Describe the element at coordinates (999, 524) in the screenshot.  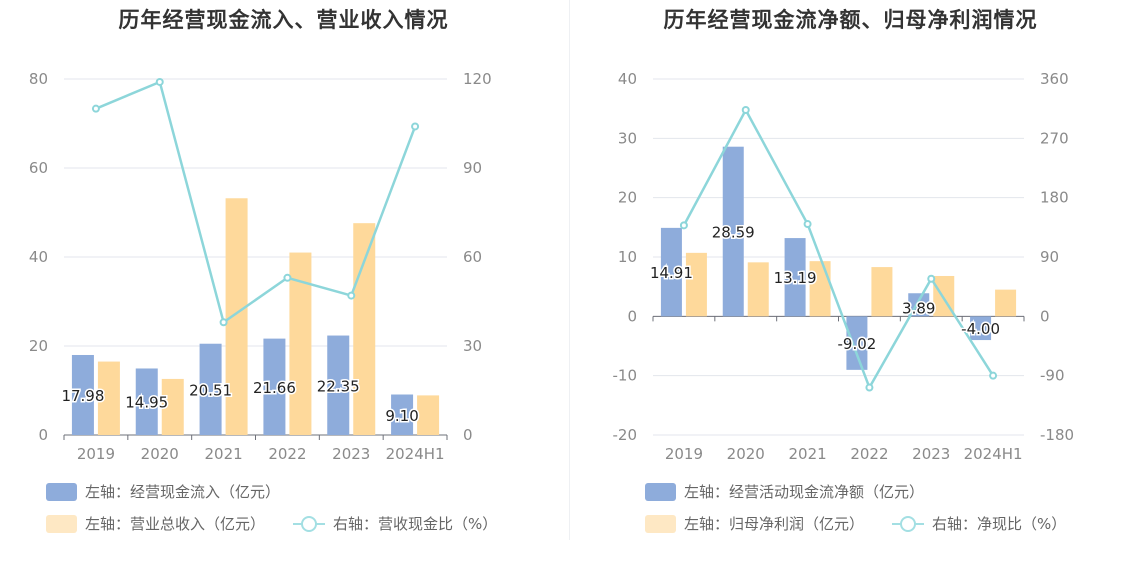
I see `legend-label: 右轴：净现比（%）` at that location.